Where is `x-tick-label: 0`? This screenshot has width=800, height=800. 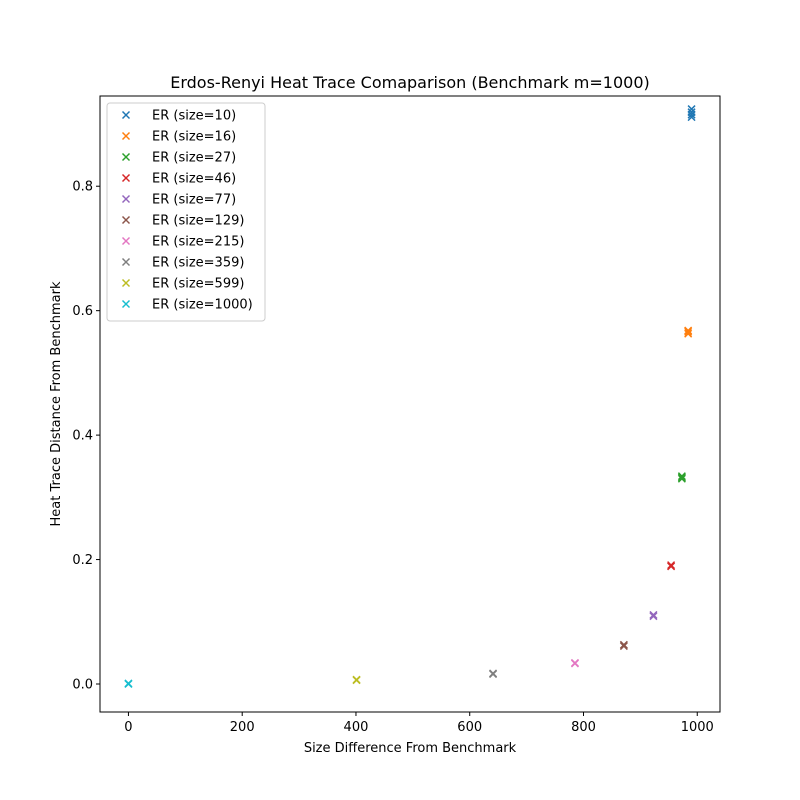 x-tick-label: 0 is located at coordinates (128, 727).